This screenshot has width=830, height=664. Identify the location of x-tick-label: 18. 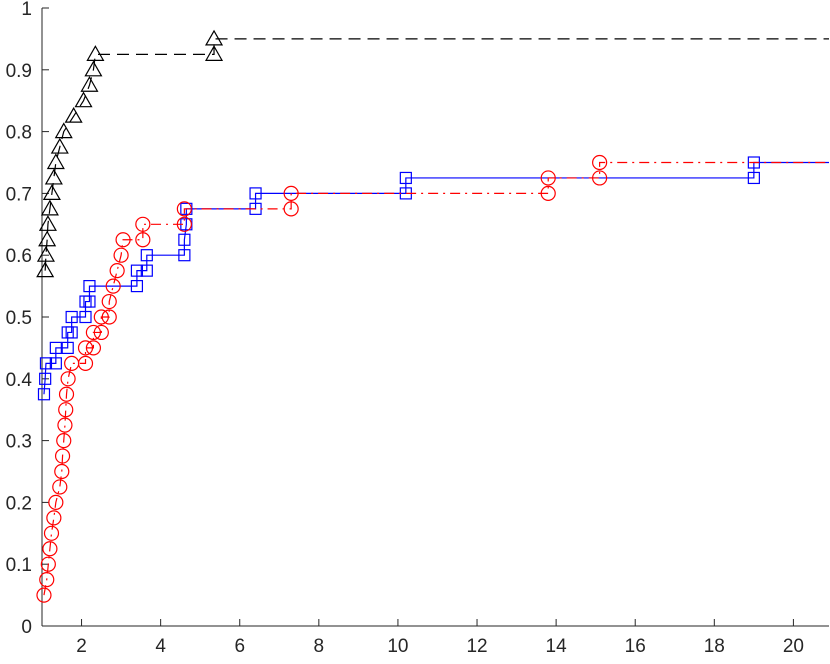
(714, 646).